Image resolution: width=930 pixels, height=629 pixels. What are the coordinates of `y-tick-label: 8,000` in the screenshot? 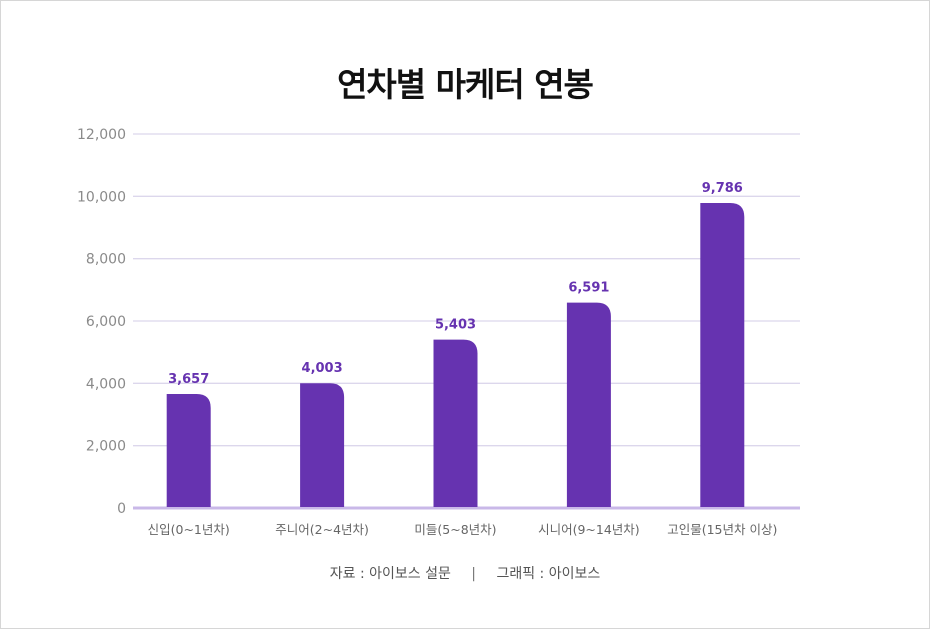 It's located at (106, 260).